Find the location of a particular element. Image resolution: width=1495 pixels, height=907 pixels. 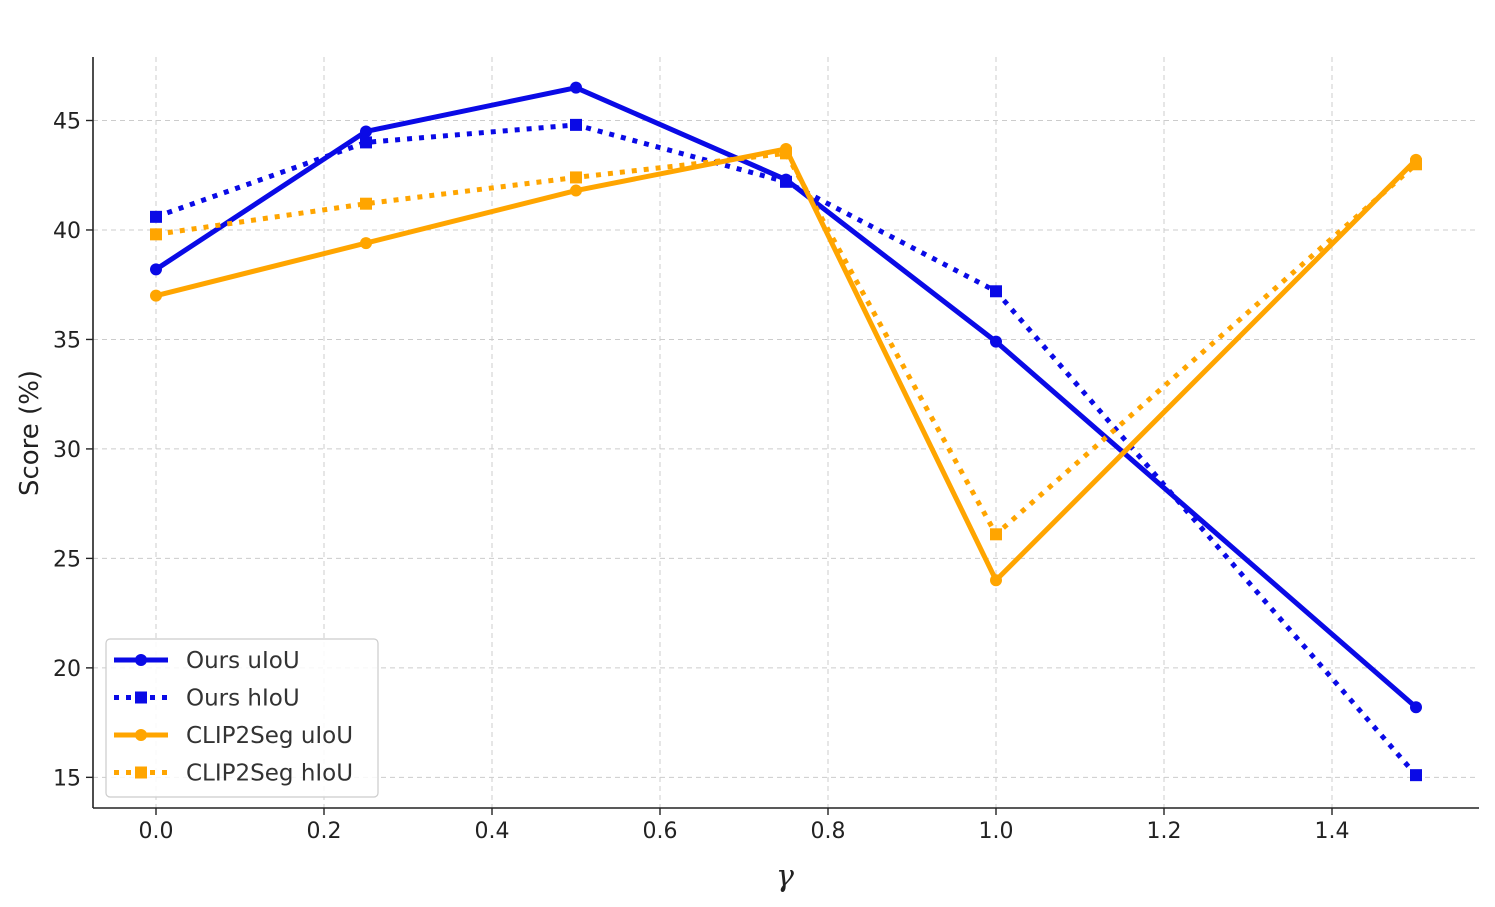

legend-item: Ours hIoU is located at coordinates (207, 699).